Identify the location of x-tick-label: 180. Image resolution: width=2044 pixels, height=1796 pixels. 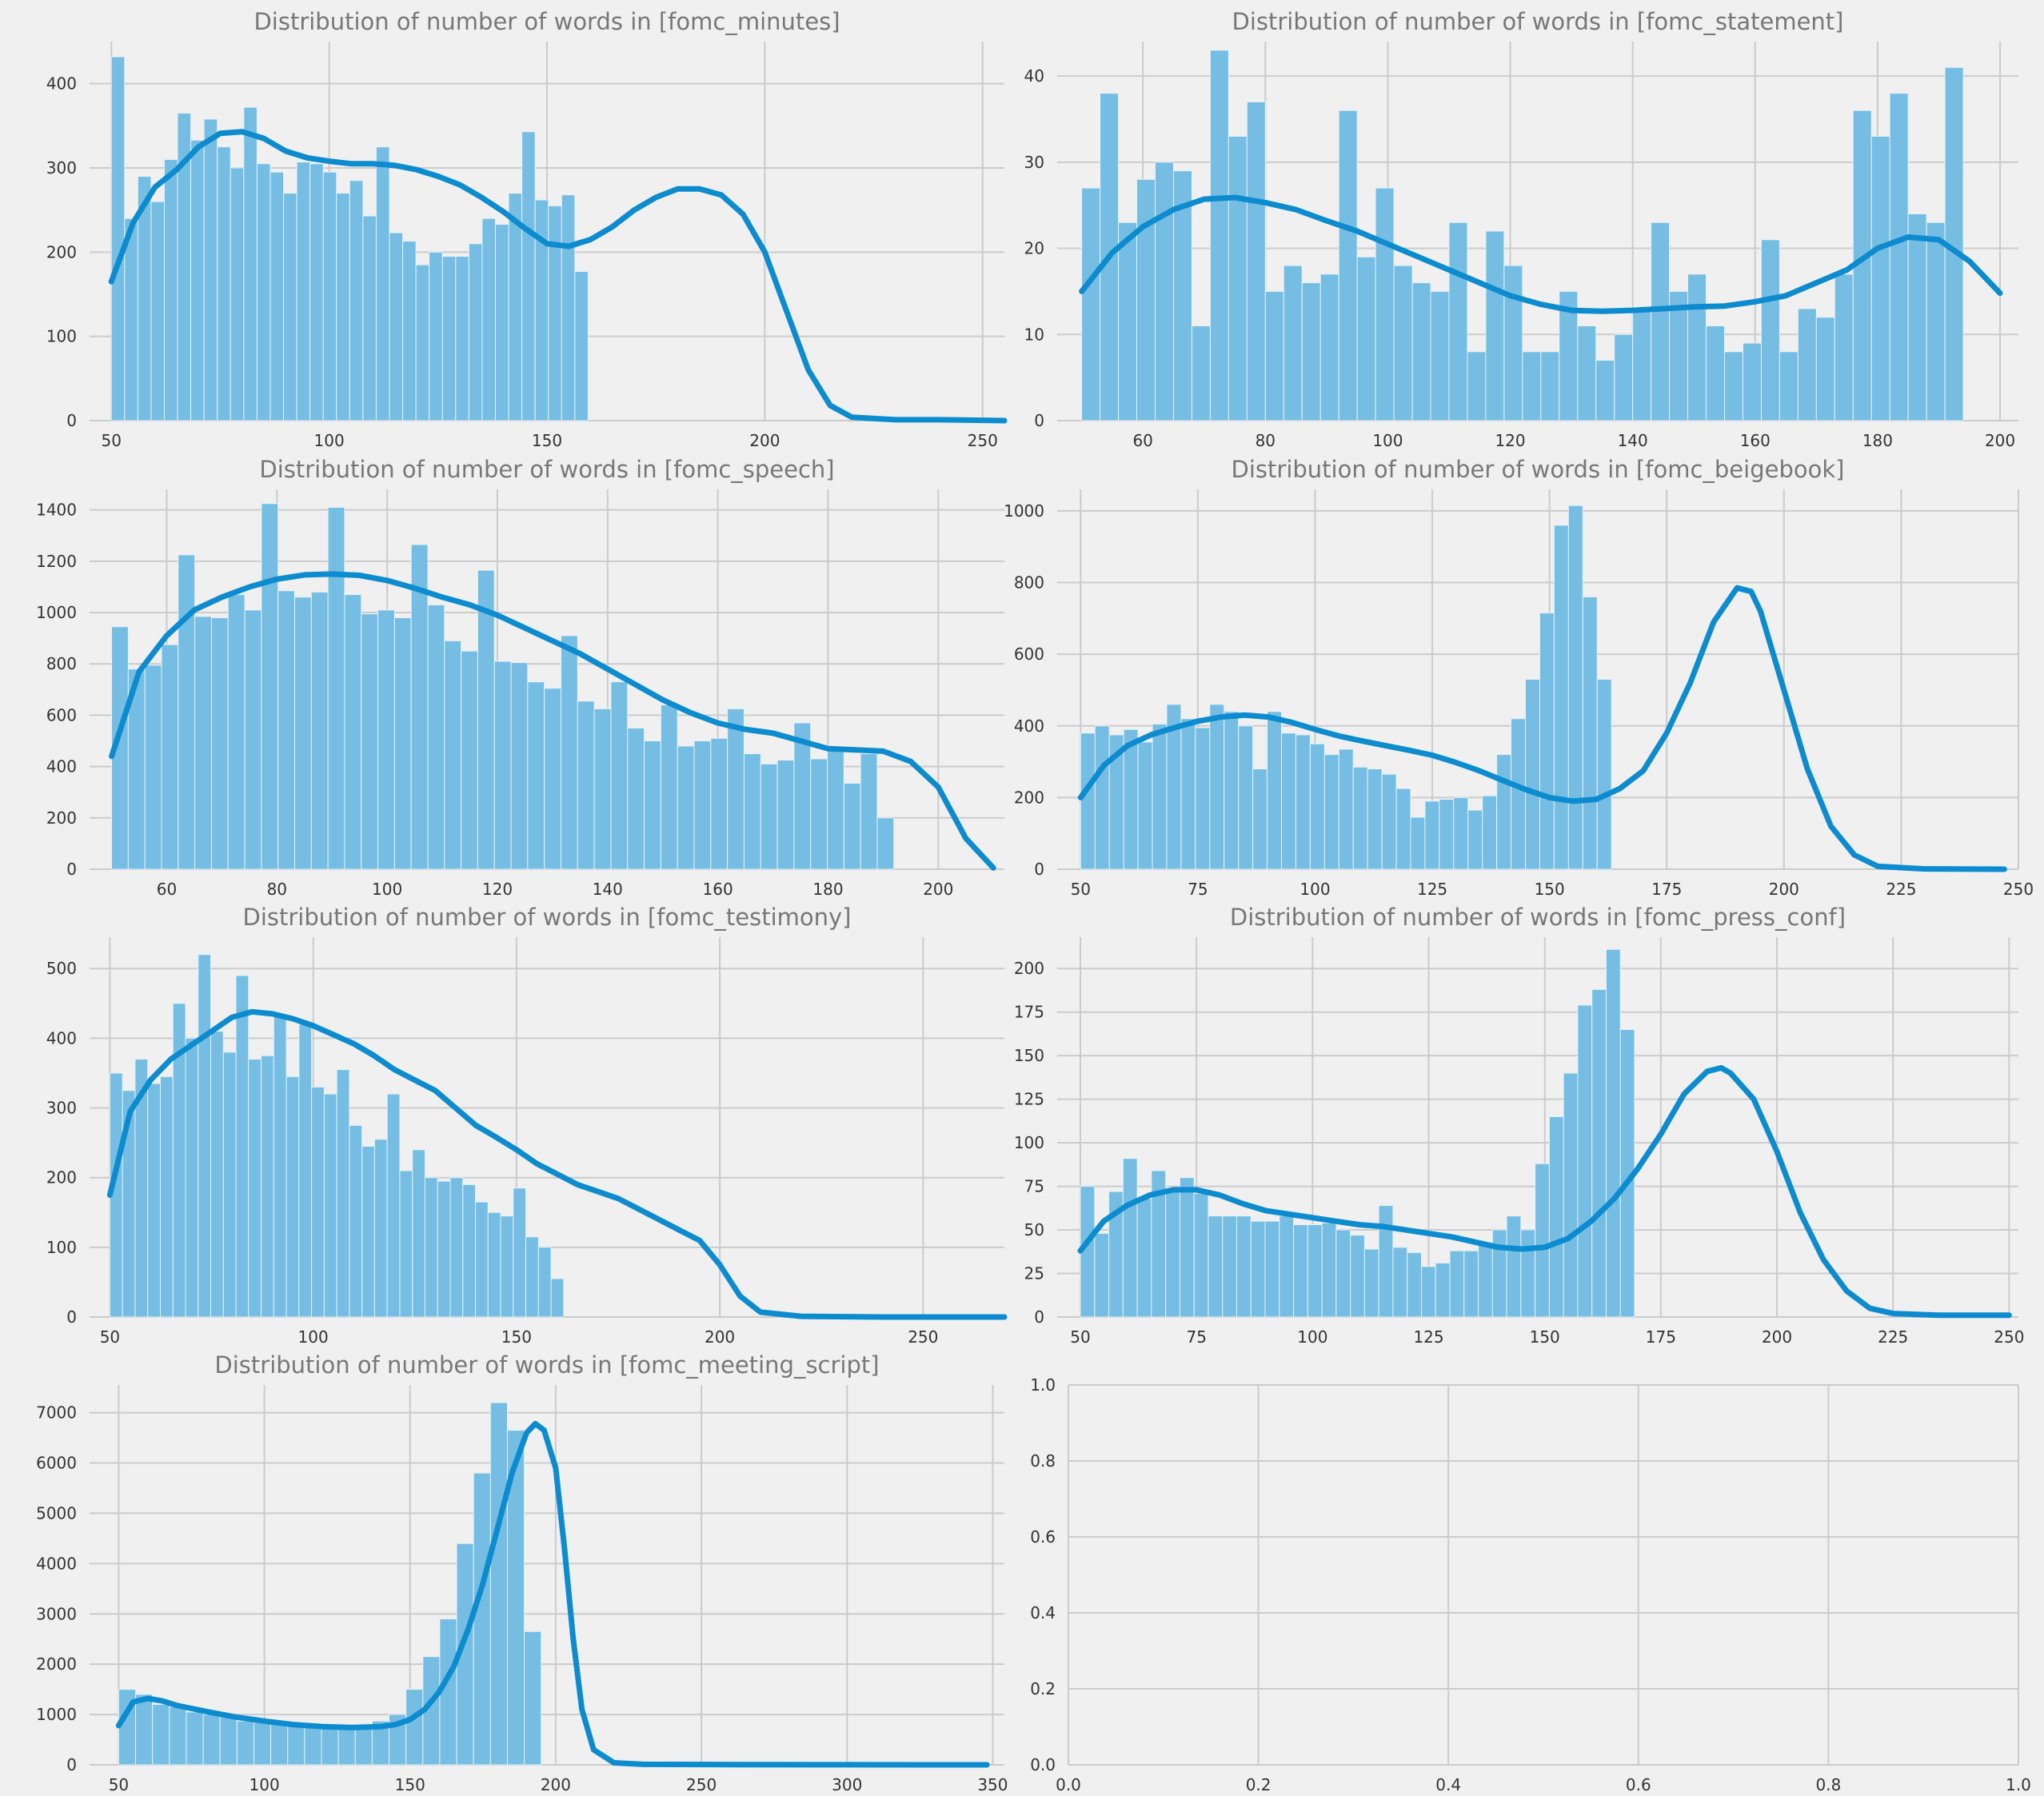
(1877, 440).